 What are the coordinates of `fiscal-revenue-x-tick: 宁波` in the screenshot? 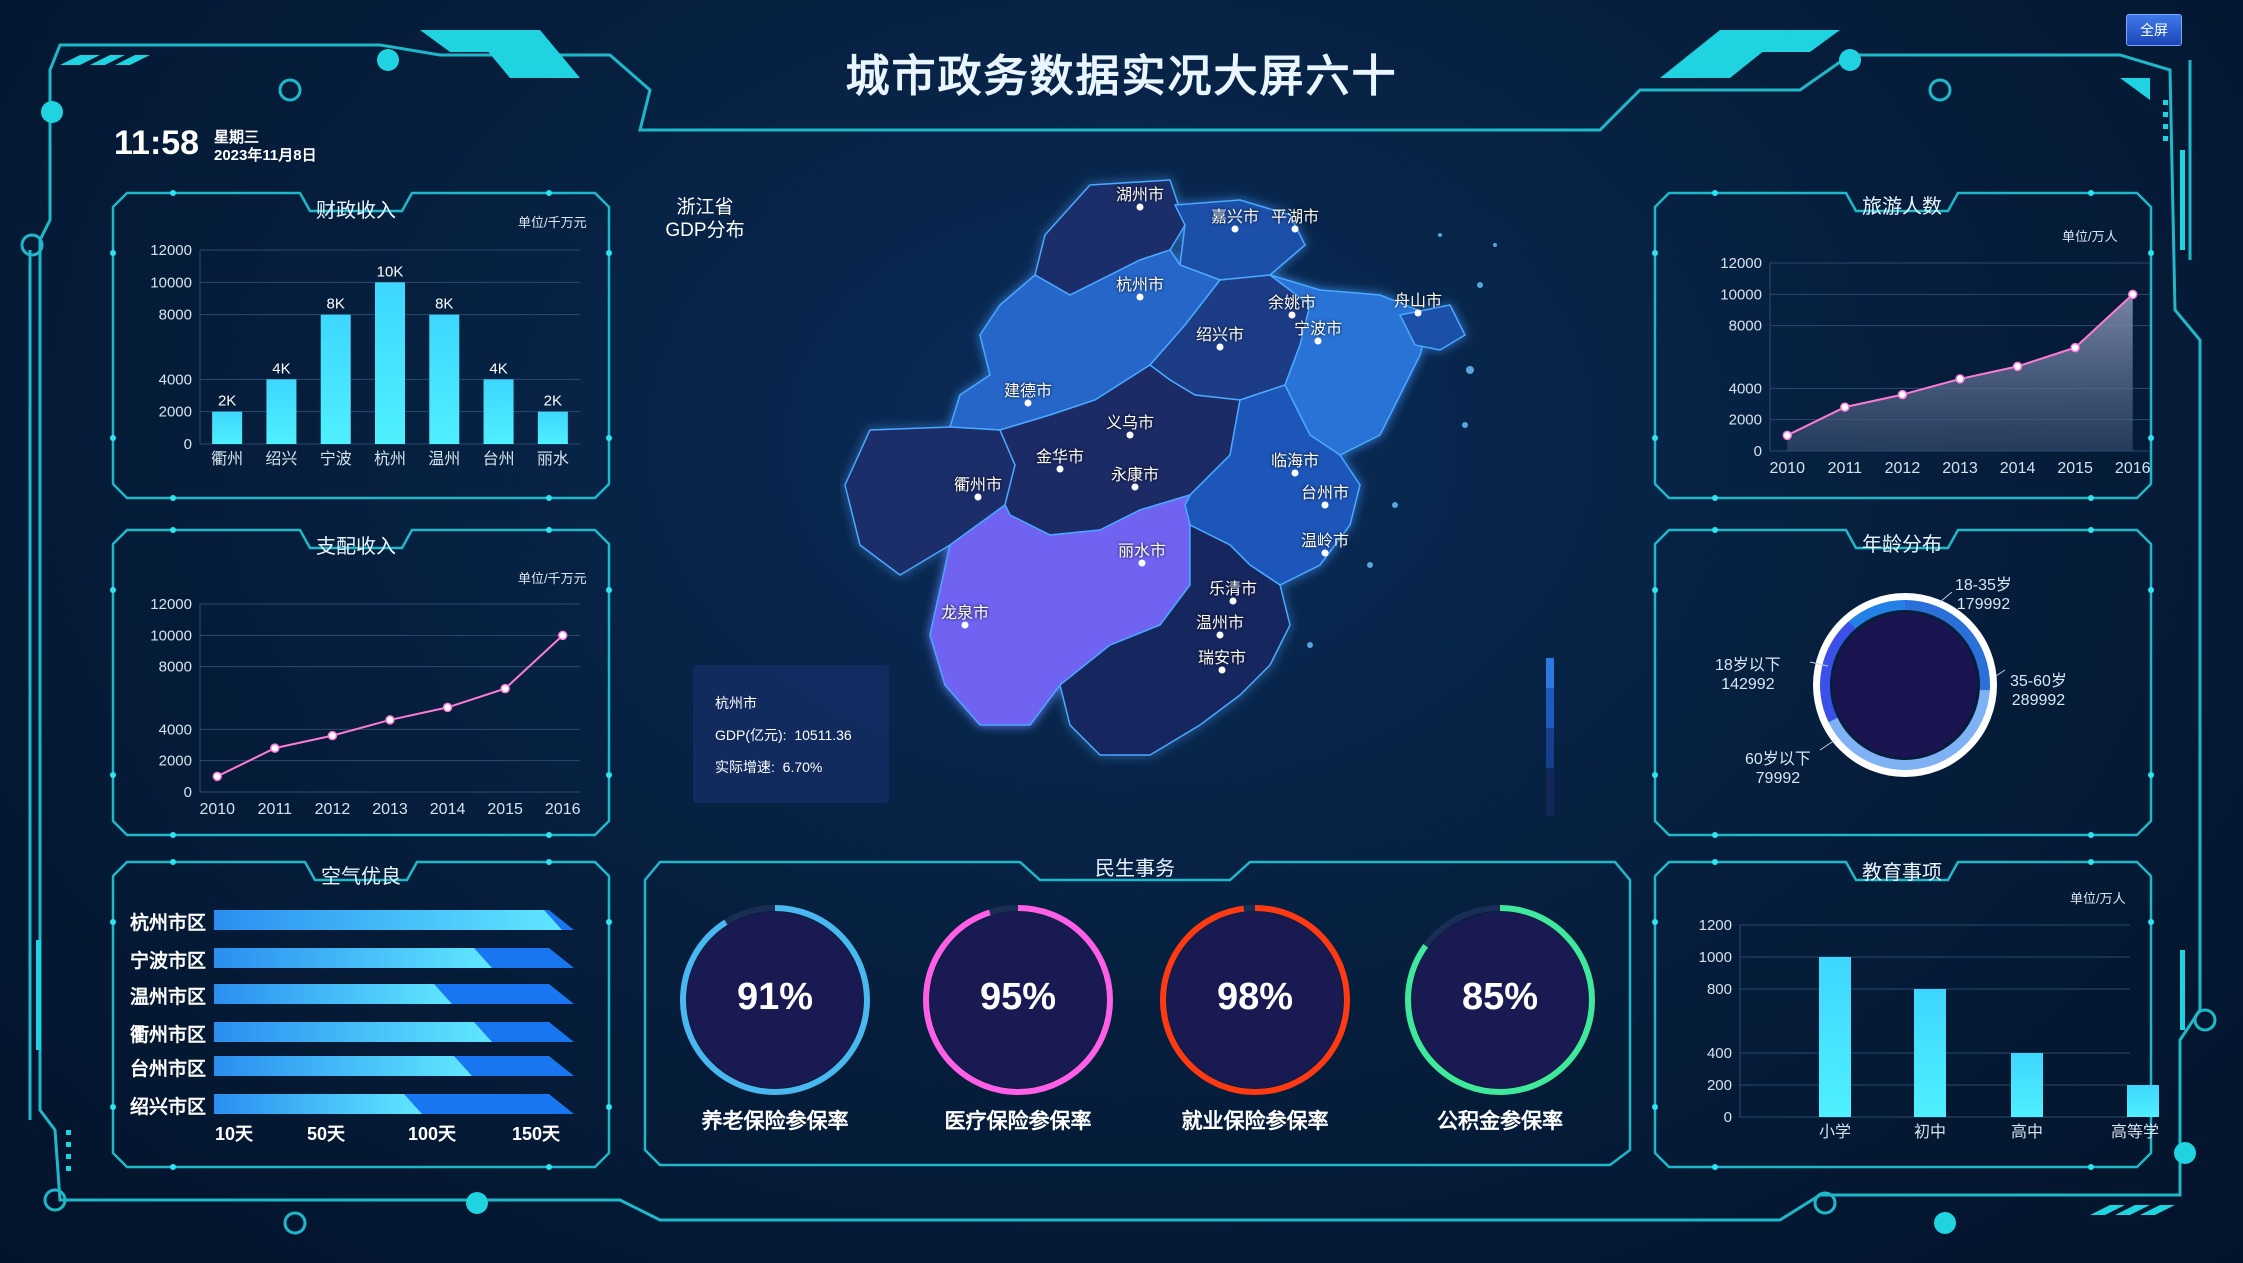 It's located at (336, 459).